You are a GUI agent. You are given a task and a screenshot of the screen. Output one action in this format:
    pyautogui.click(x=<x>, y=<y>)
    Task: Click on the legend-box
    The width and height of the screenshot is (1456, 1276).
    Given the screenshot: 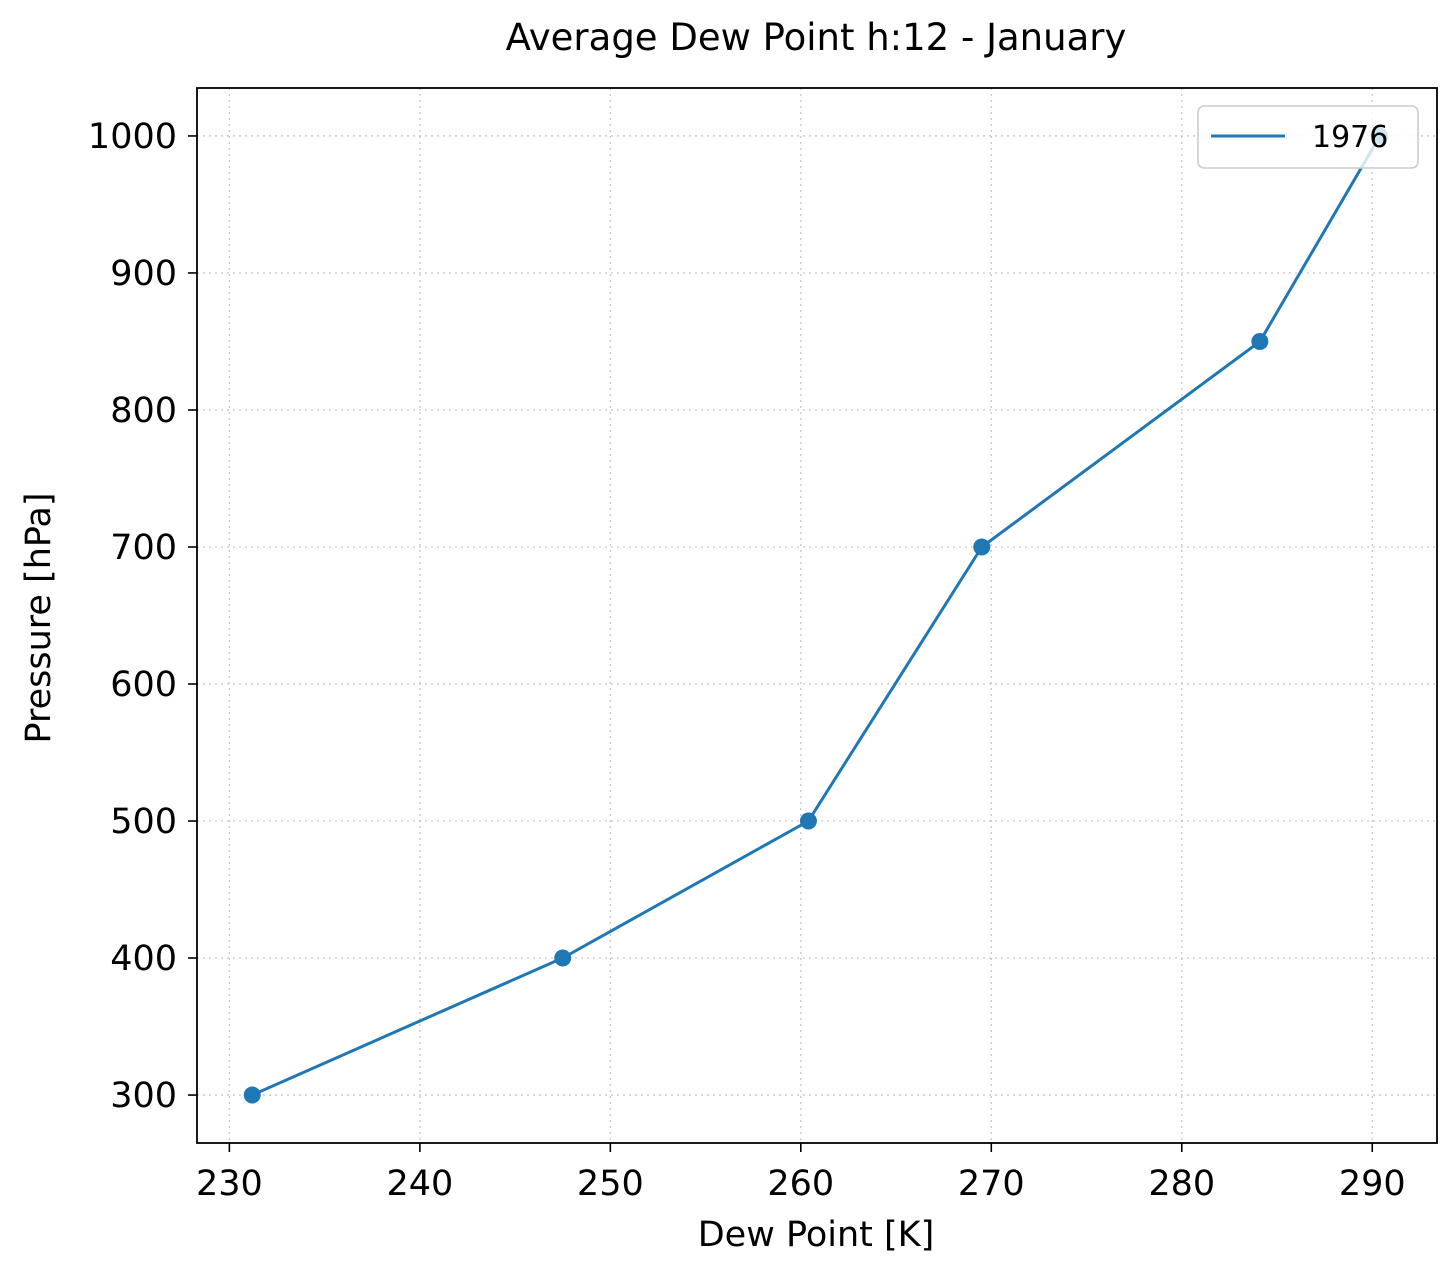 What is the action you would take?
    pyautogui.click(x=1308, y=137)
    